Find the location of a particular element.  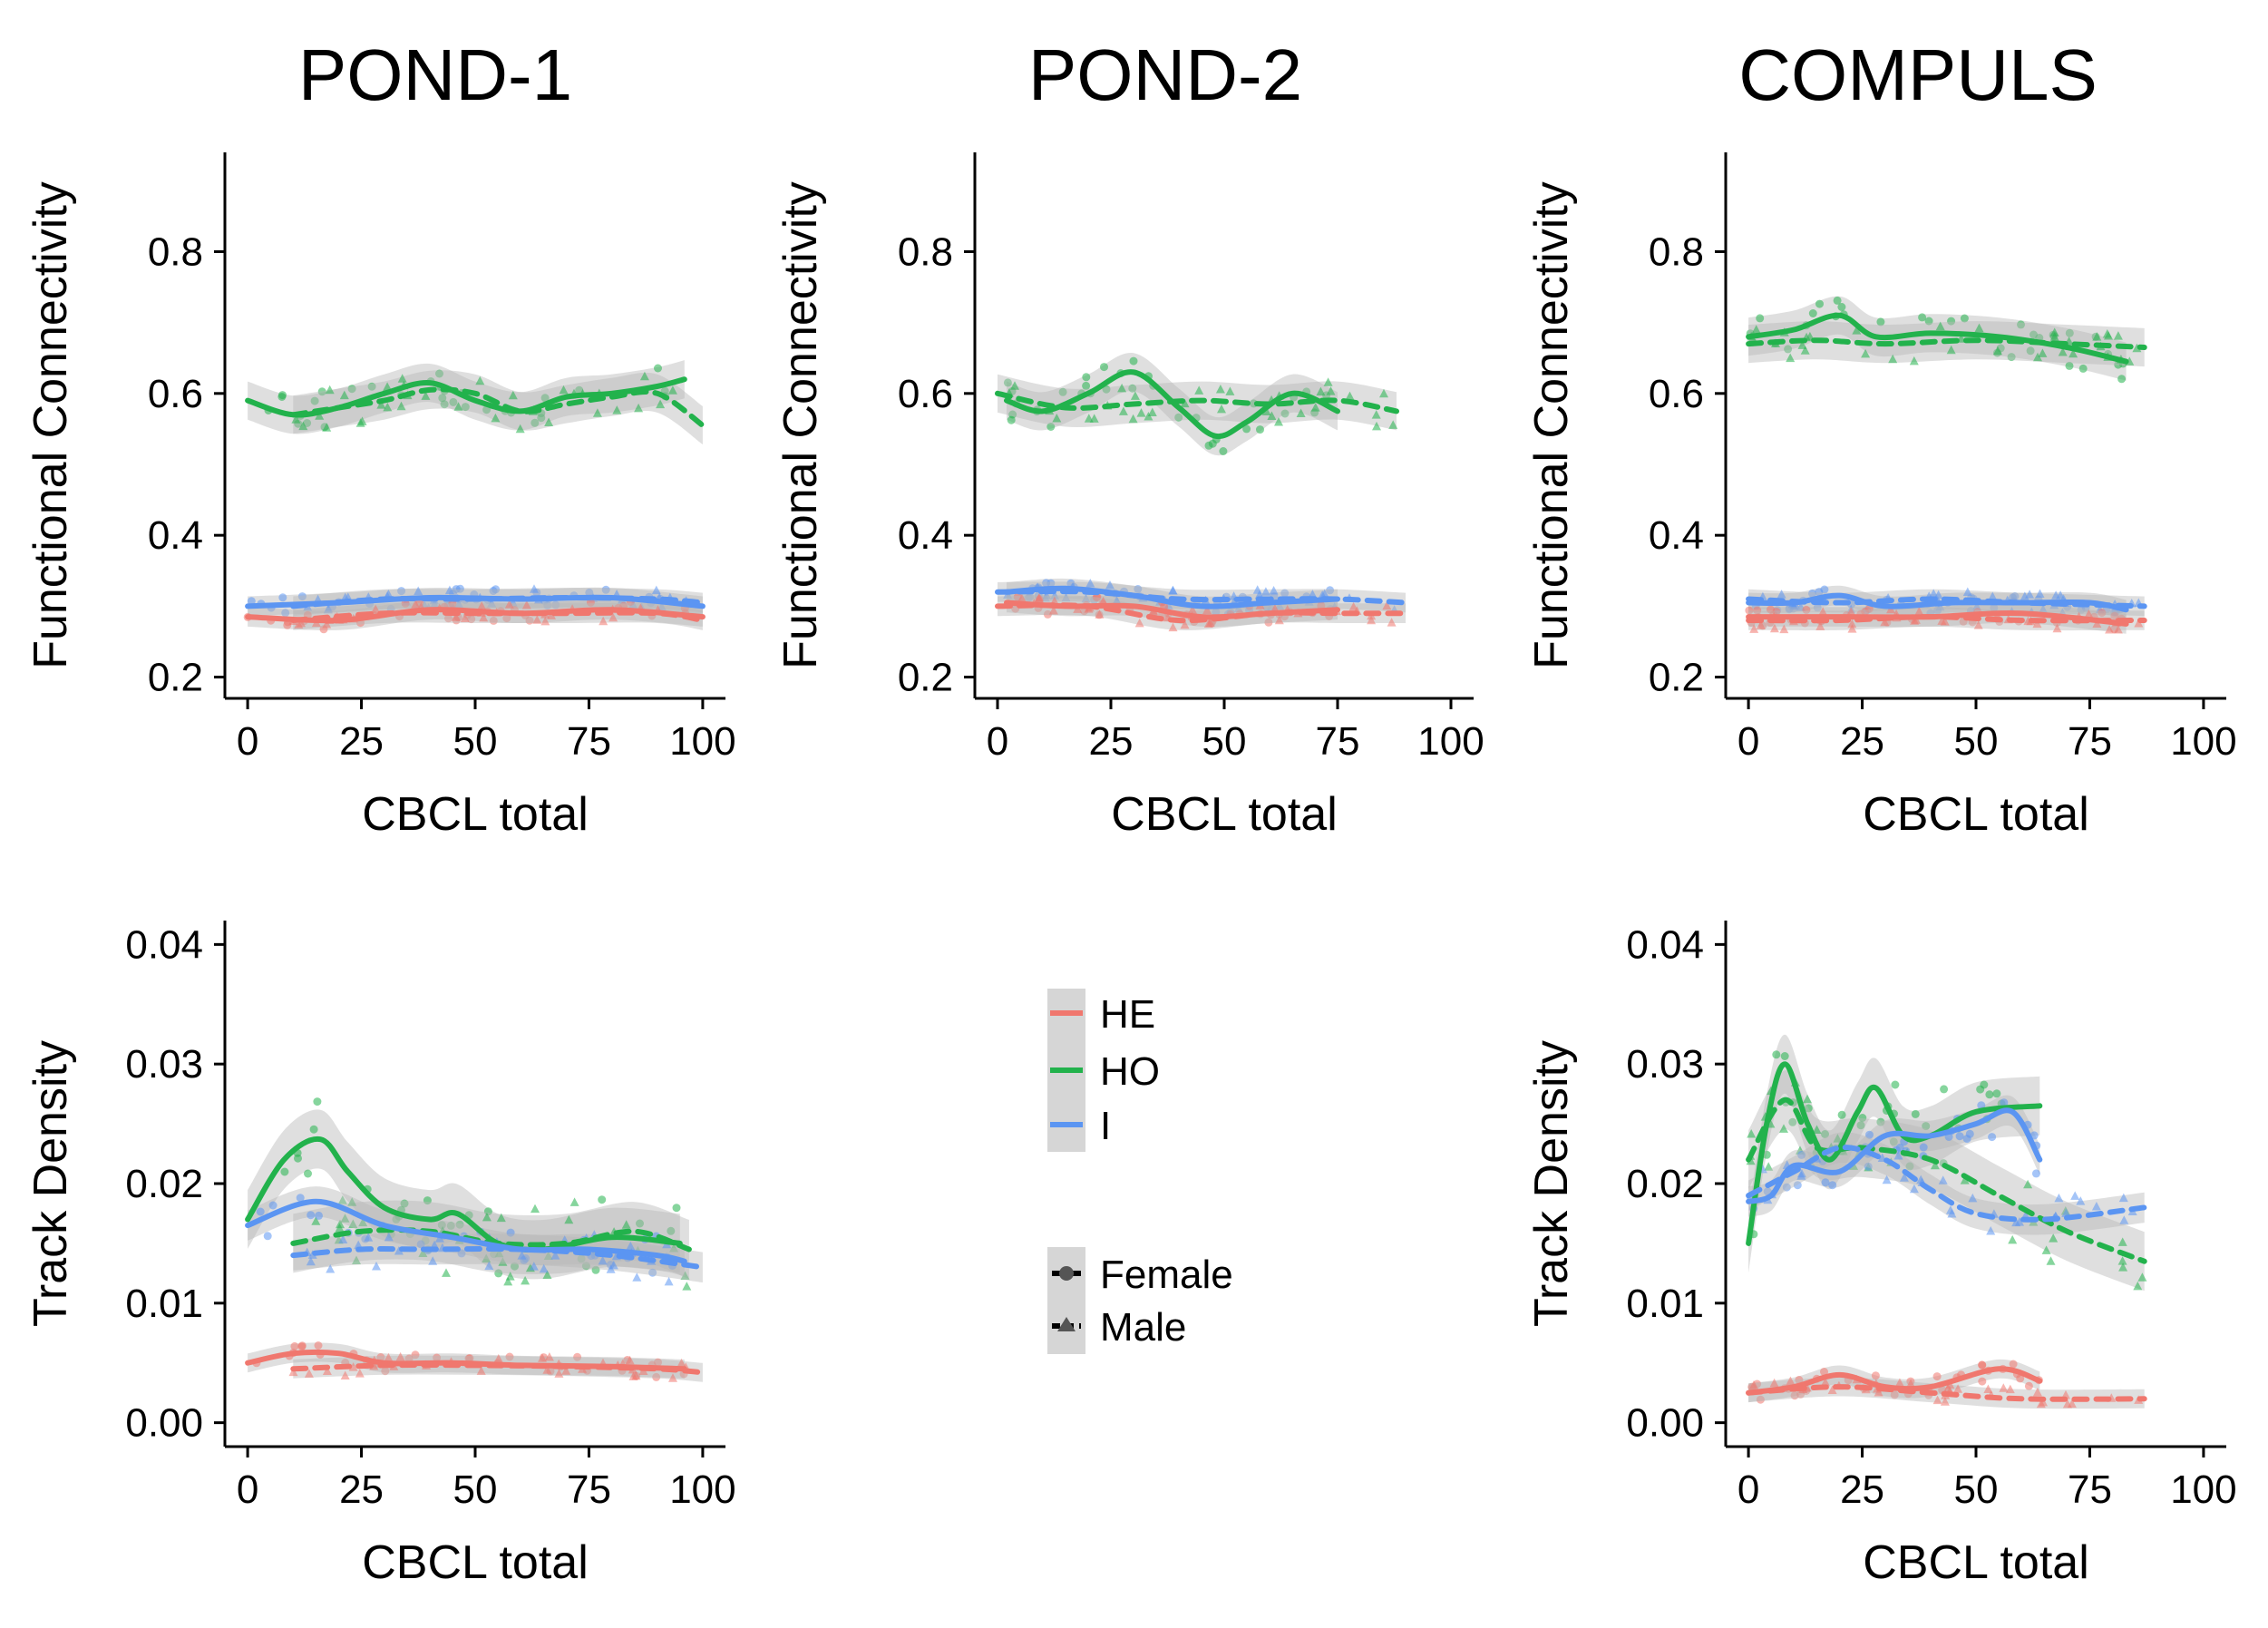

y-tick-label: 0.6 is located at coordinates (1676, 394).